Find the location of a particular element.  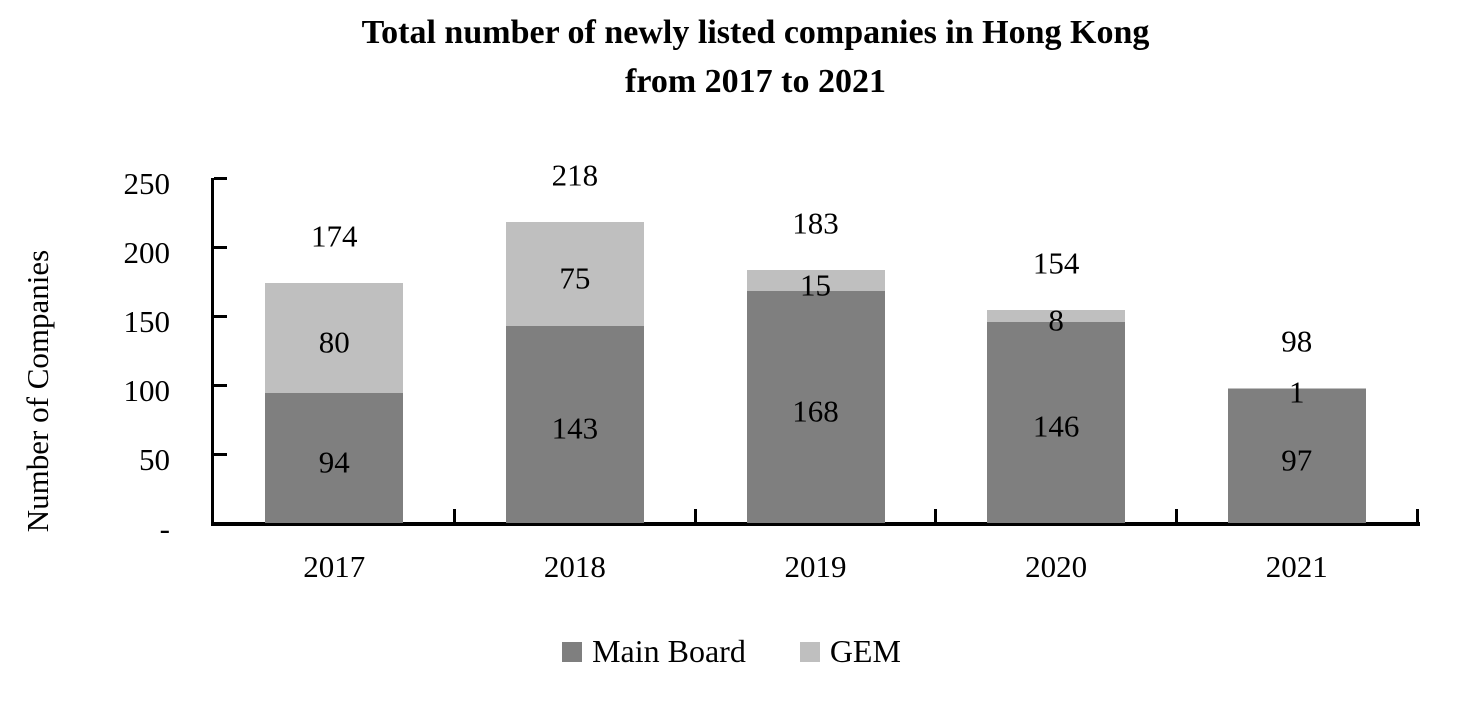

x-tick-label-2019: 2019 is located at coordinates (815, 566).